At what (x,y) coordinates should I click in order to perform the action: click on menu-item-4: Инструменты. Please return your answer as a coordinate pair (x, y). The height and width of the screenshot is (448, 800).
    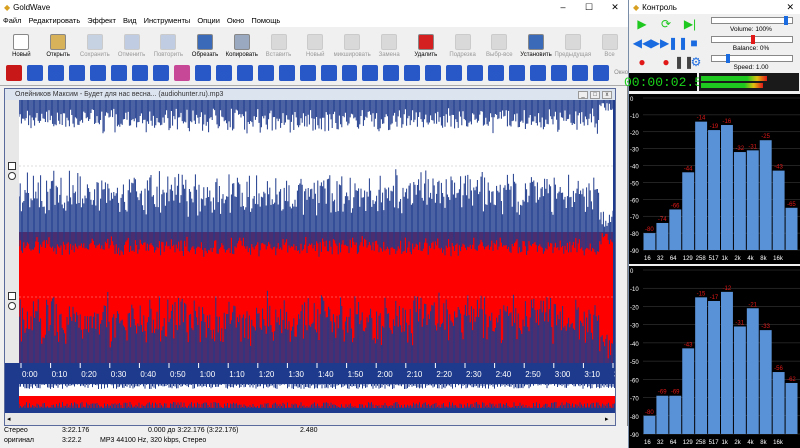
    Looking at the image, I should click on (167, 20).